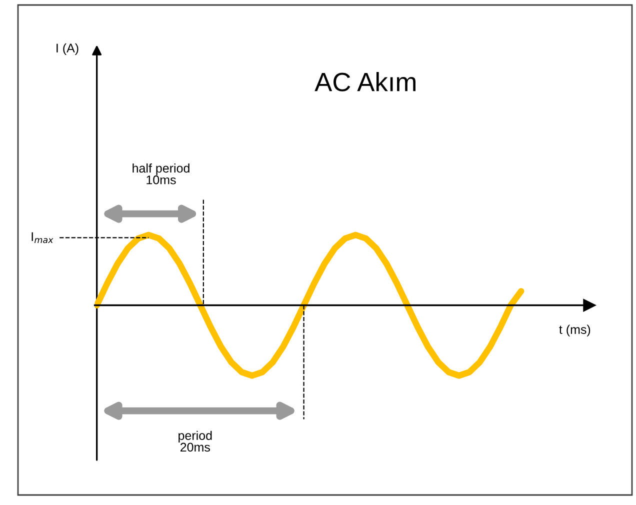  Describe the element at coordinates (365, 82) in the screenshot. I see `chart-title: AC Akım` at that location.